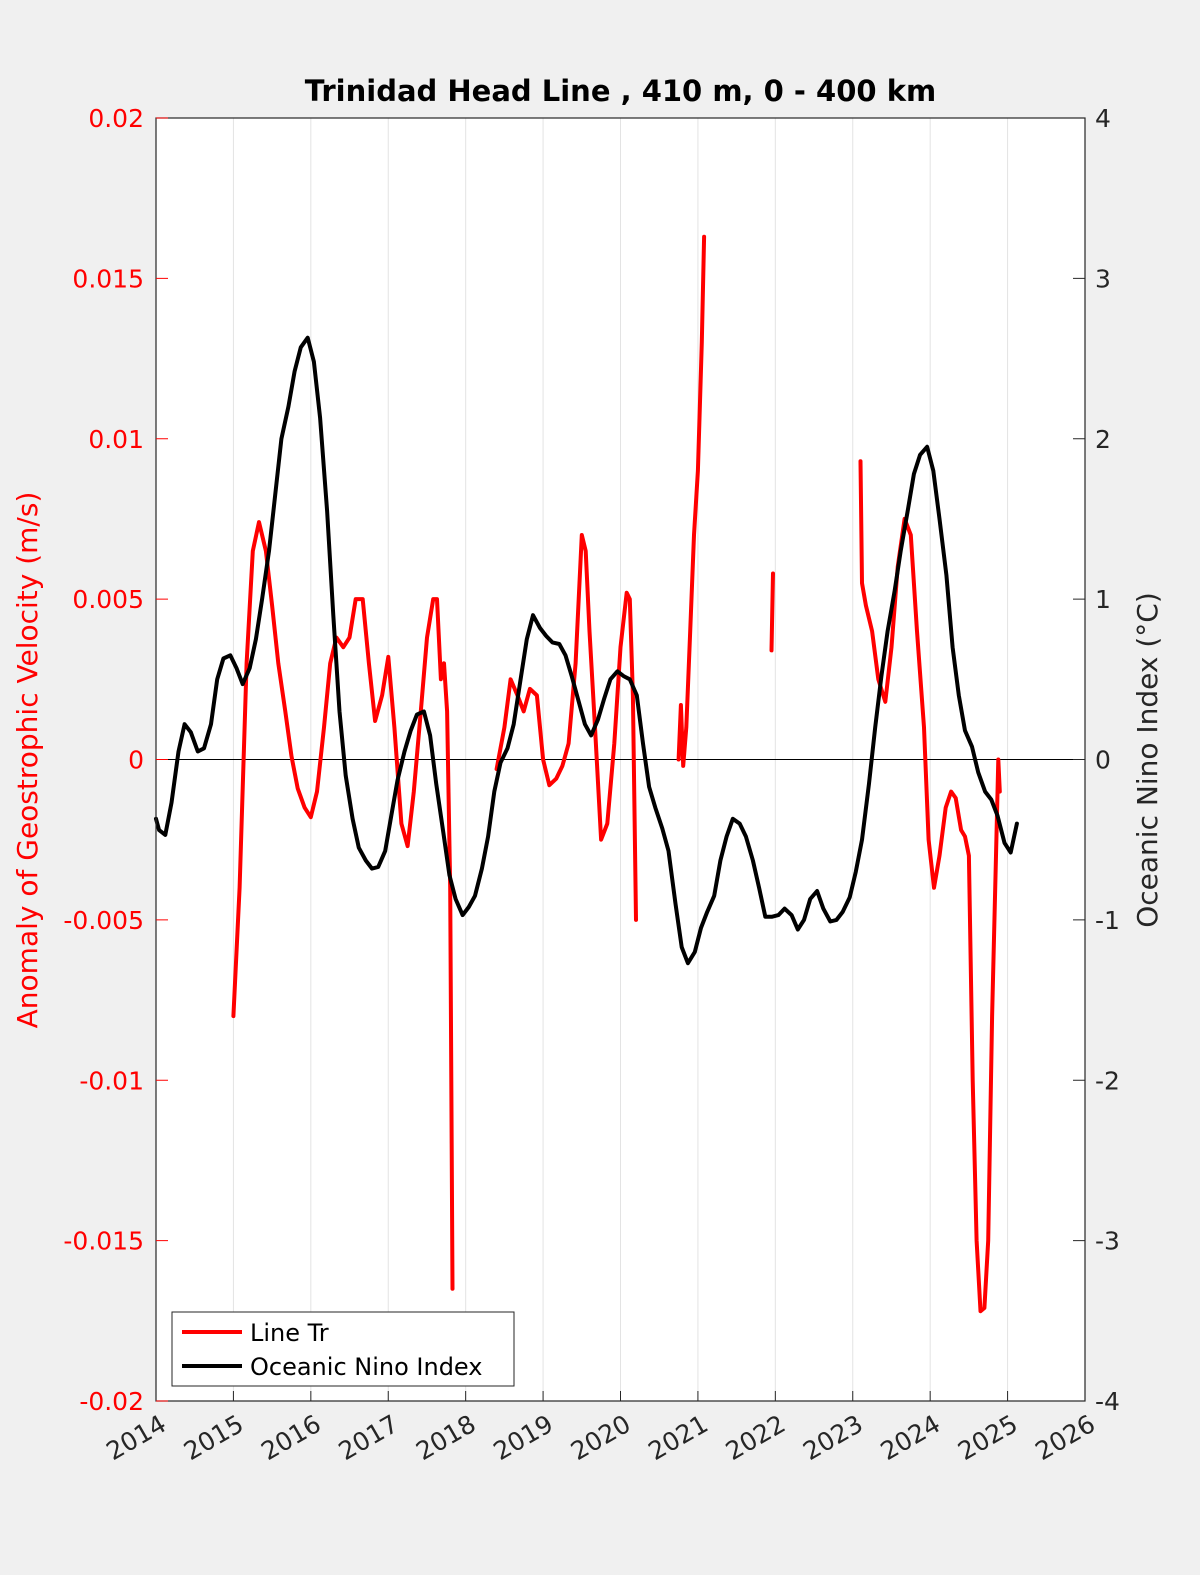 Image resolution: width=1200 pixels, height=1575 pixels. What do you see at coordinates (911, 1437) in the screenshot?
I see `x-tick-label: 2024` at bounding box center [911, 1437].